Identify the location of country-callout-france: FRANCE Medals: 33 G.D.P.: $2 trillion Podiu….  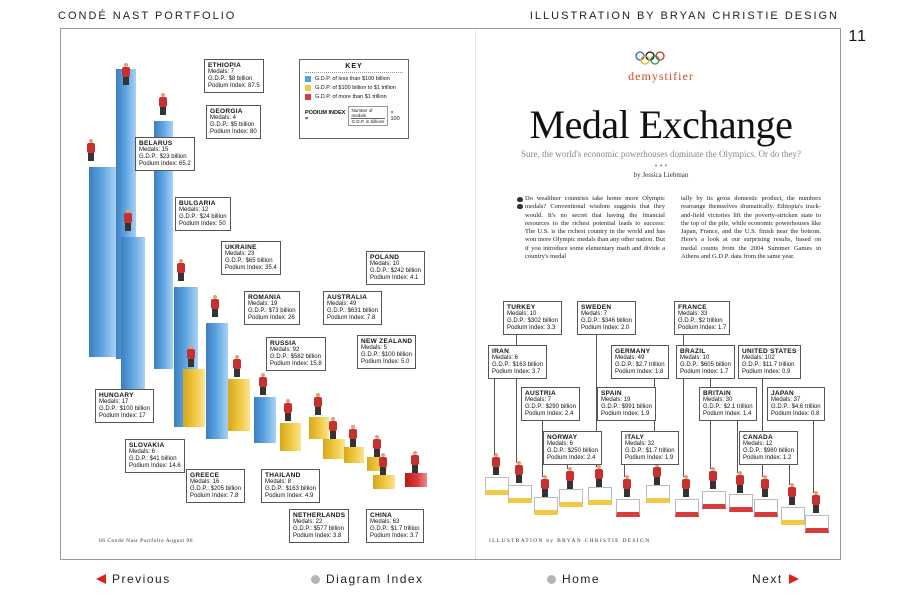
(702, 318).